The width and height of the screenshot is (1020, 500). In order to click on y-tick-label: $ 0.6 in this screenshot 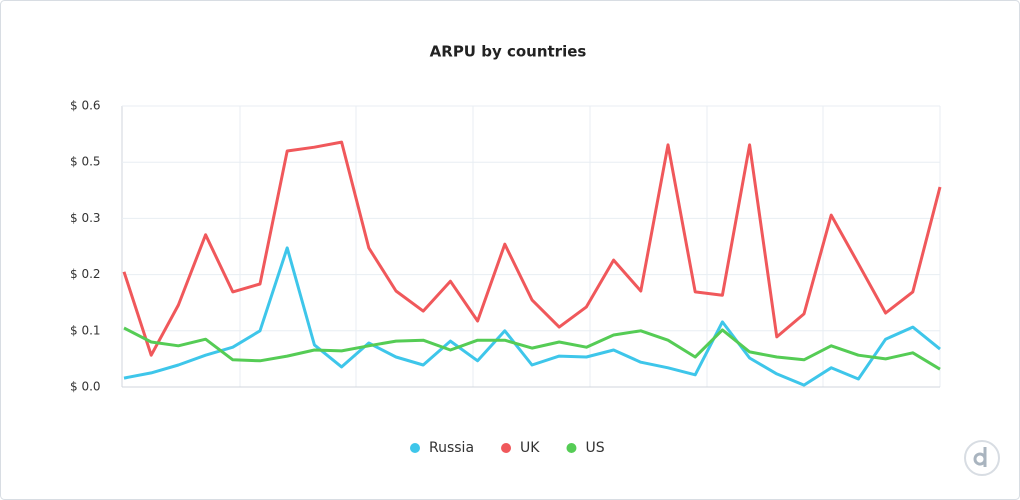, I will do `click(85, 106)`.